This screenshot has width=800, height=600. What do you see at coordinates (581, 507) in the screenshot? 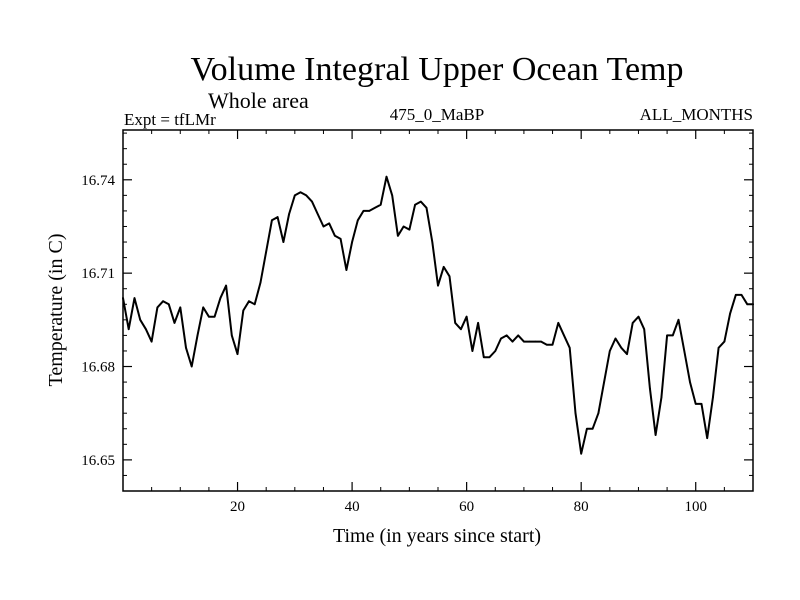
I see `x-tick-label: 80` at bounding box center [581, 507].